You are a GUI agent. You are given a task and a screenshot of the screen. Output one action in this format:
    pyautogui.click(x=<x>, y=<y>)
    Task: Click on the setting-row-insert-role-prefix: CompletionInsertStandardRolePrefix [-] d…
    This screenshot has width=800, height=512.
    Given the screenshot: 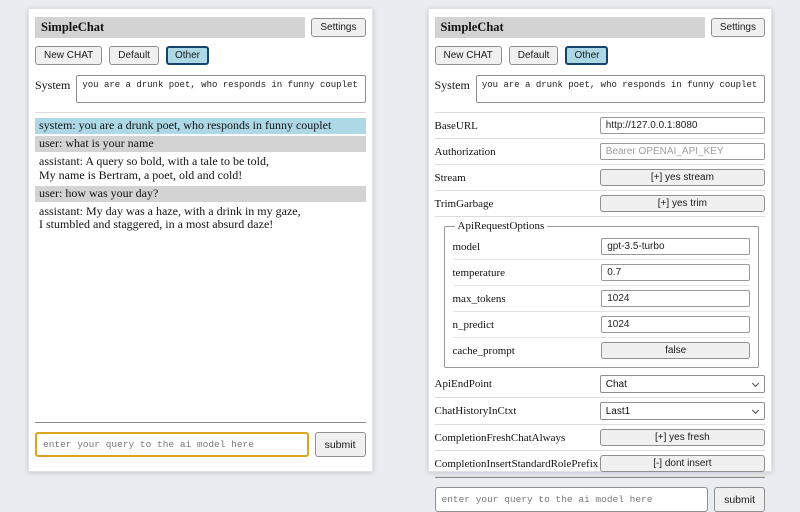 What is the action you would take?
    pyautogui.click(x=599, y=464)
    